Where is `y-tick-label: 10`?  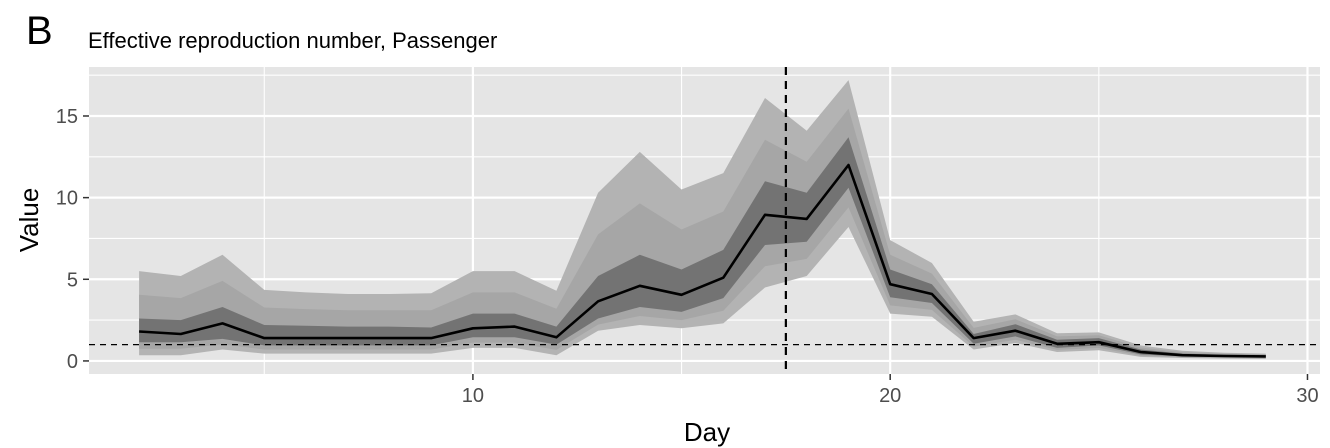 y-tick-label: 10 is located at coordinates (67, 199).